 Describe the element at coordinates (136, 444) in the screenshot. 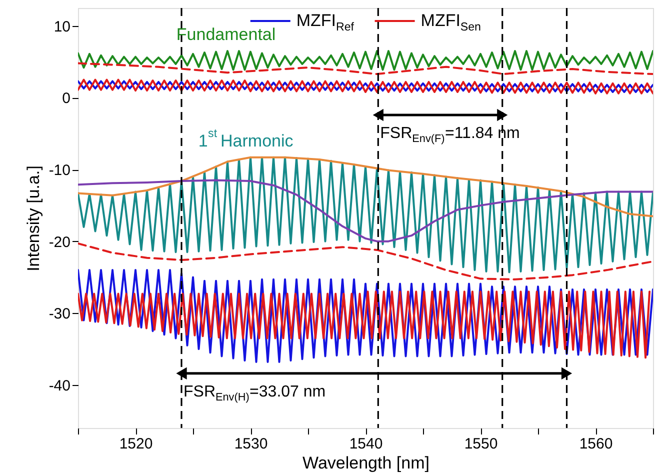

I see `x-tick-label: 1520` at that location.